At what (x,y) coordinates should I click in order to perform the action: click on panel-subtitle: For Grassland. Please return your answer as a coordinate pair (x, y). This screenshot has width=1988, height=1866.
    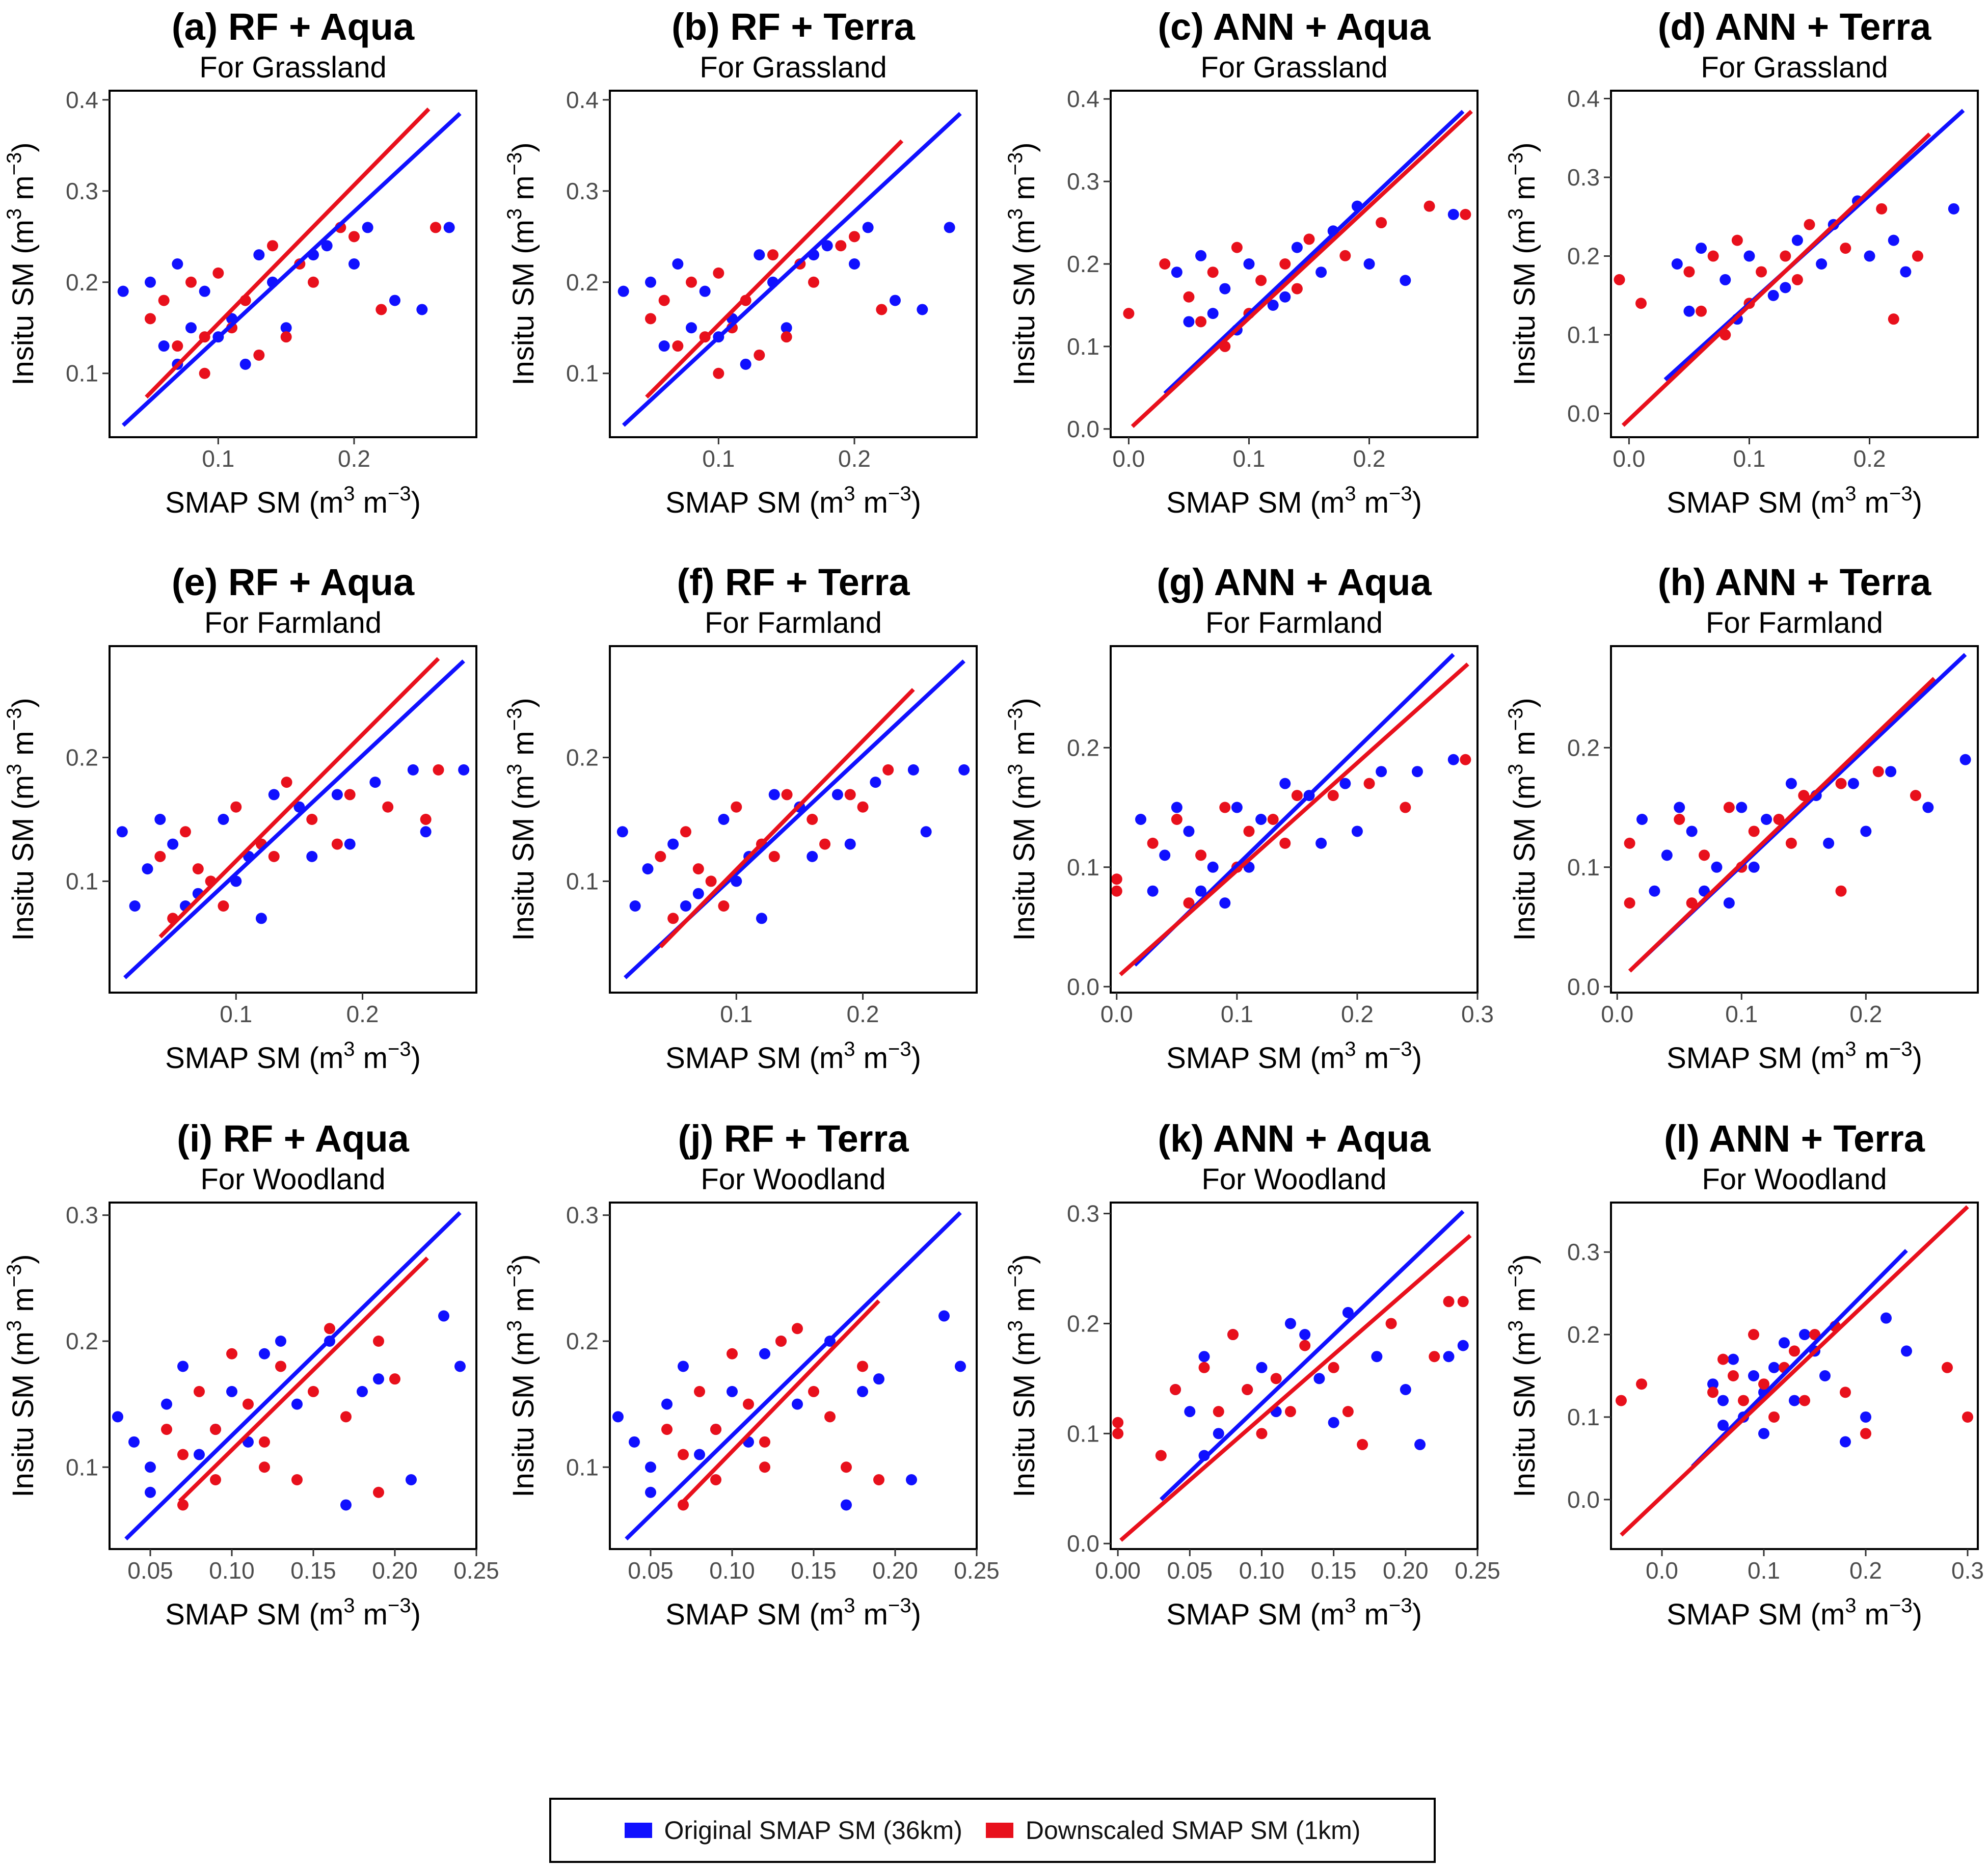
    Looking at the image, I should click on (793, 67).